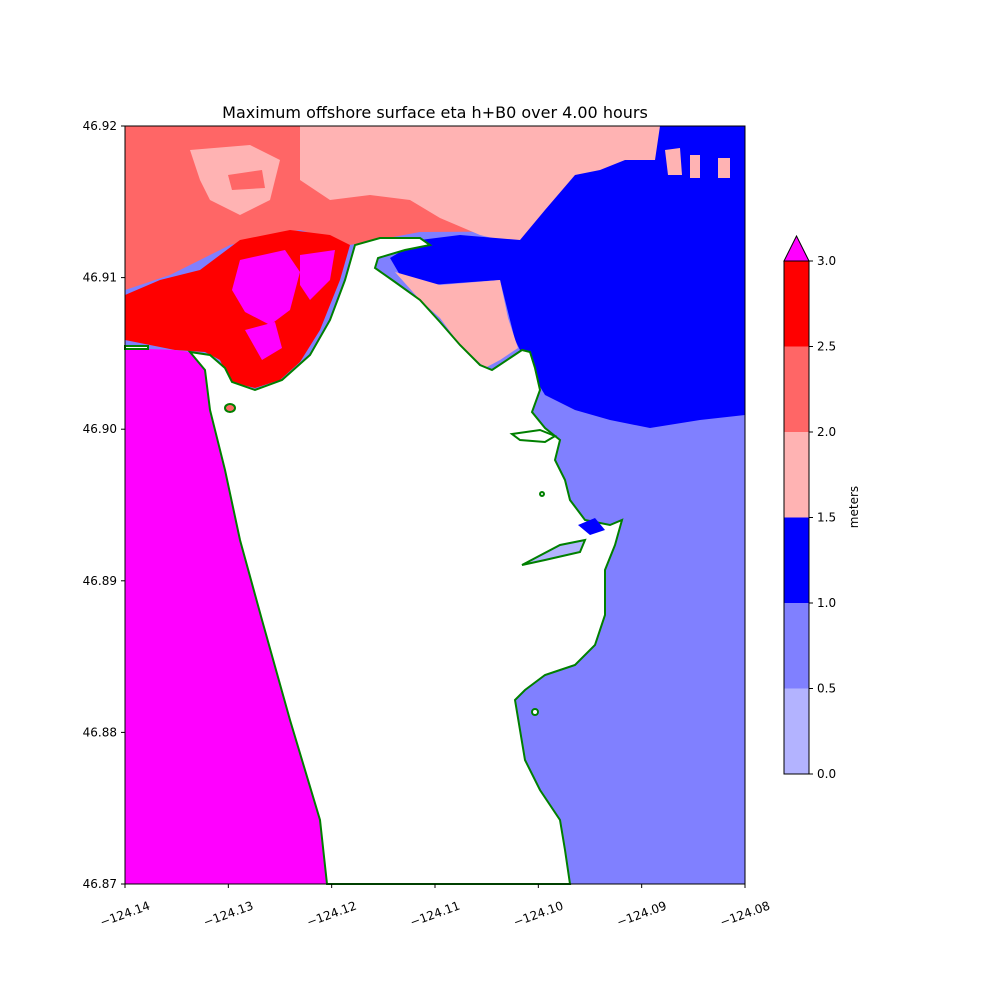 This screenshot has height=1000, width=1000. I want to click on colorbar-label: meters, so click(854, 507).